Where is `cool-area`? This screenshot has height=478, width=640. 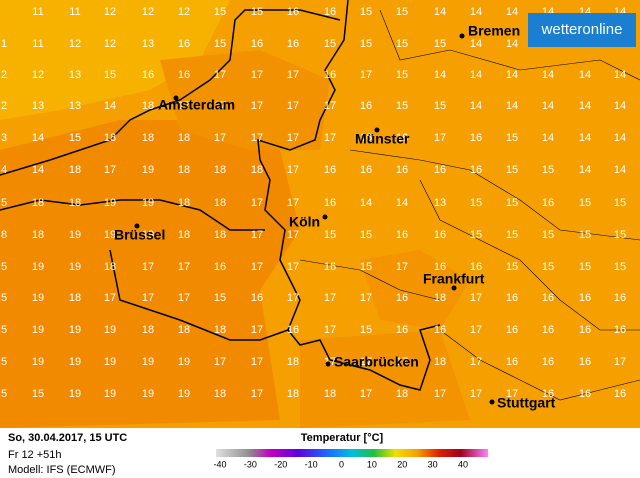
cool-area is located at coordinates (115, 60).